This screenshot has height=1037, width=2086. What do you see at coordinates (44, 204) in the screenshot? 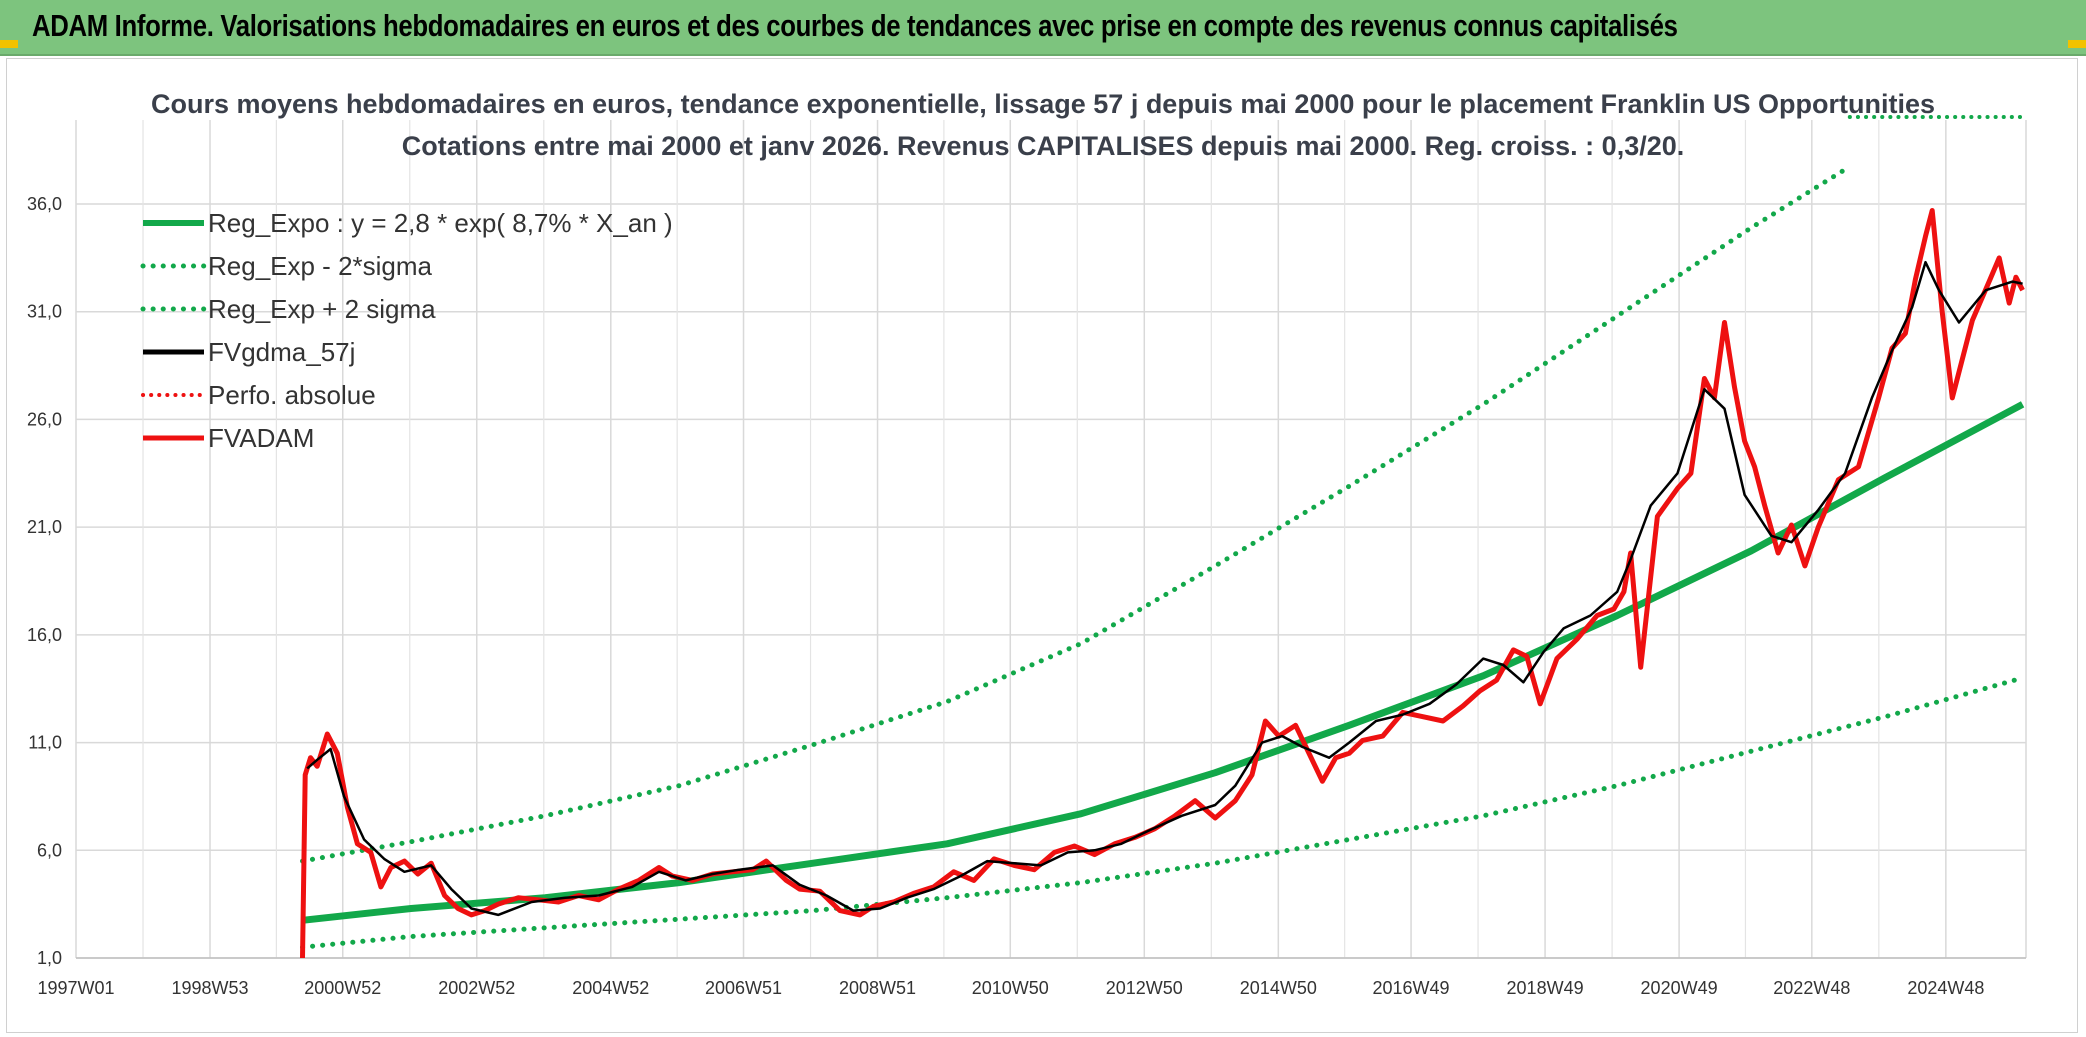
I see `y-tick-label: 36,0` at bounding box center [44, 204].